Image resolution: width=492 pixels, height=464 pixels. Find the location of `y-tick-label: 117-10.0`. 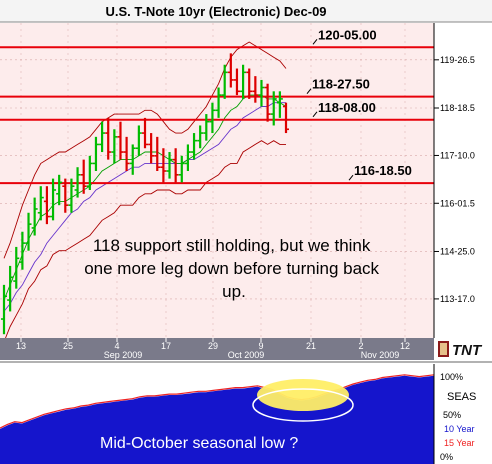

y-tick-label: 117-10.0 is located at coordinates (457, 155).